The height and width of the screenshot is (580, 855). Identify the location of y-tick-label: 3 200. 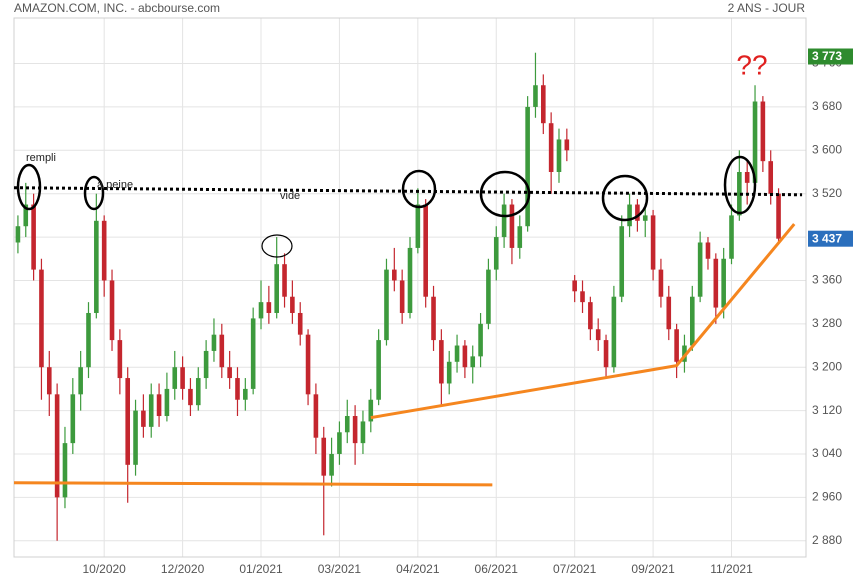
(827, 366).